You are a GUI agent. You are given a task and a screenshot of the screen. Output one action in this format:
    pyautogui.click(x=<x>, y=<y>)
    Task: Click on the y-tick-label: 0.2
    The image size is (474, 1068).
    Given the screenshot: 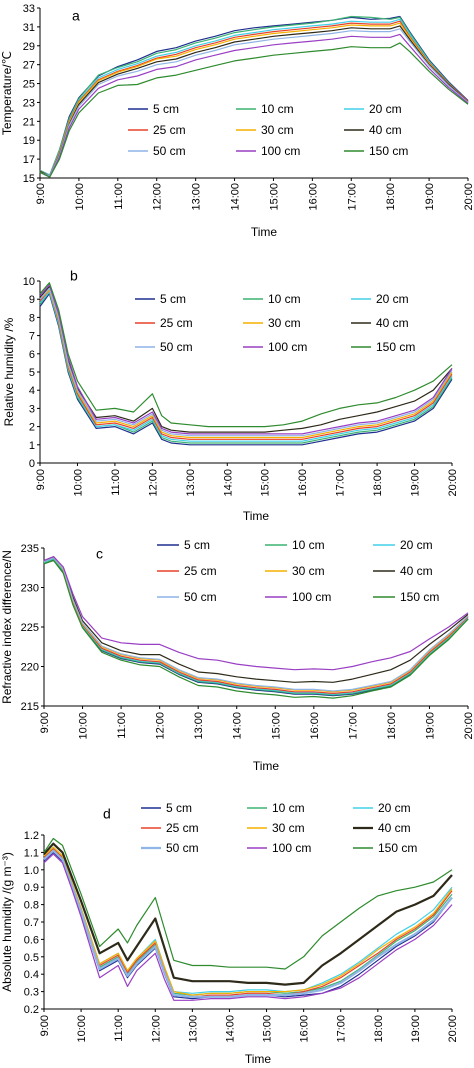 What is the action you would take?
    pyautogui.click(x=31, y=1010)
    